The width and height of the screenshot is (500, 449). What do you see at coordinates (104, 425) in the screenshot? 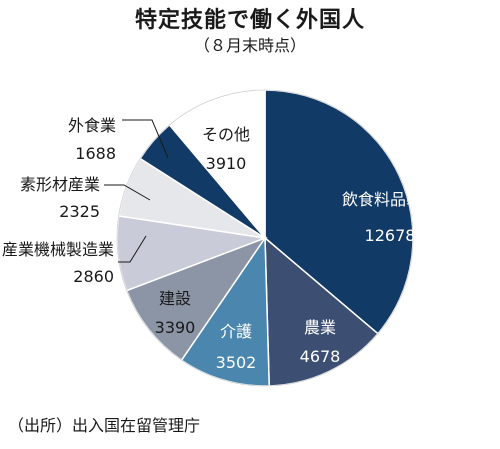
I see `source-note: （出所）出入国在留管理庁` at bounding box center [104, 425].